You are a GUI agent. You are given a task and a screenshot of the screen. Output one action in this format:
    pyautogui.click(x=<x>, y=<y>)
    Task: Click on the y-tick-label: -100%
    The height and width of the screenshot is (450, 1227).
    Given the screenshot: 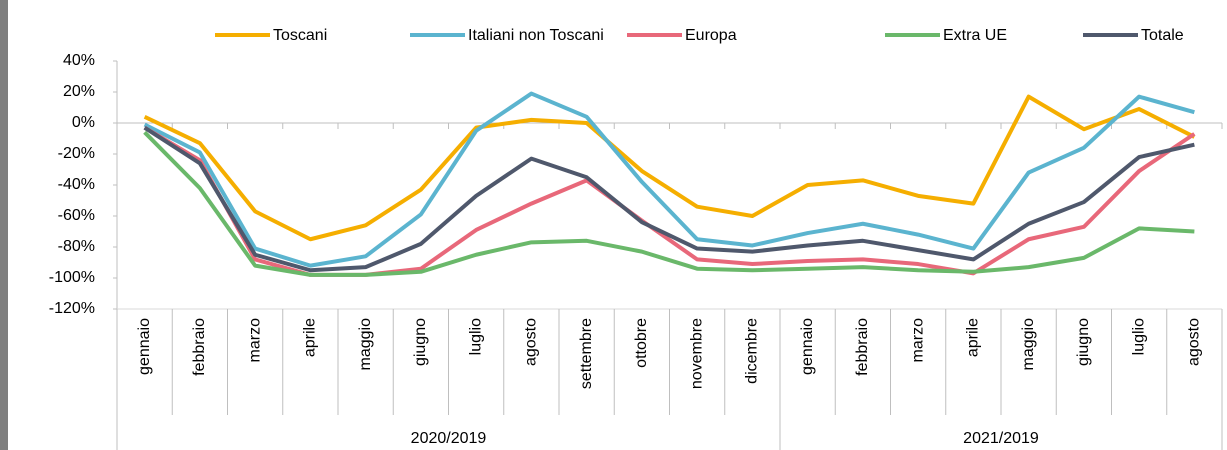 What is the action you would take?
    pyautogui.click(x=72, y=277)
    